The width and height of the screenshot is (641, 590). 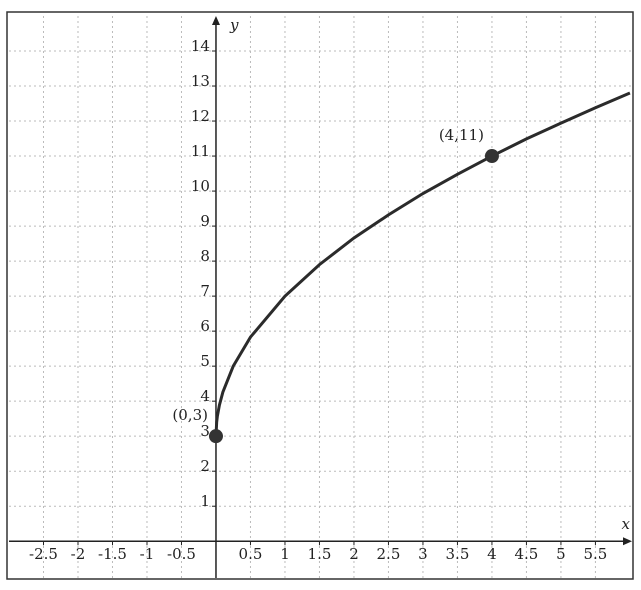 I want to click on x-tick-label: -1.5, so click(x=112, y=554).